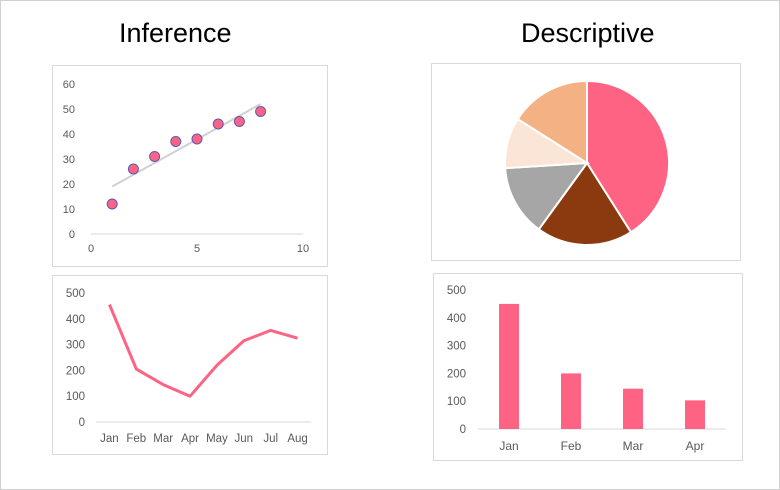  What do you see at coordinates (69, 85) in the screenshot?
I see `y-tick-label: 60` at bounding box center [69, 85].